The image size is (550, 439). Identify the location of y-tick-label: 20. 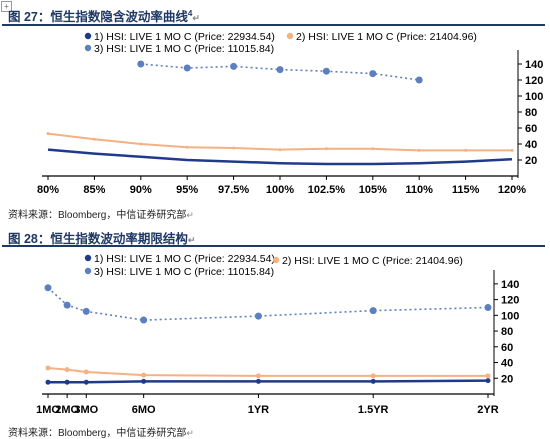
(531, 161).